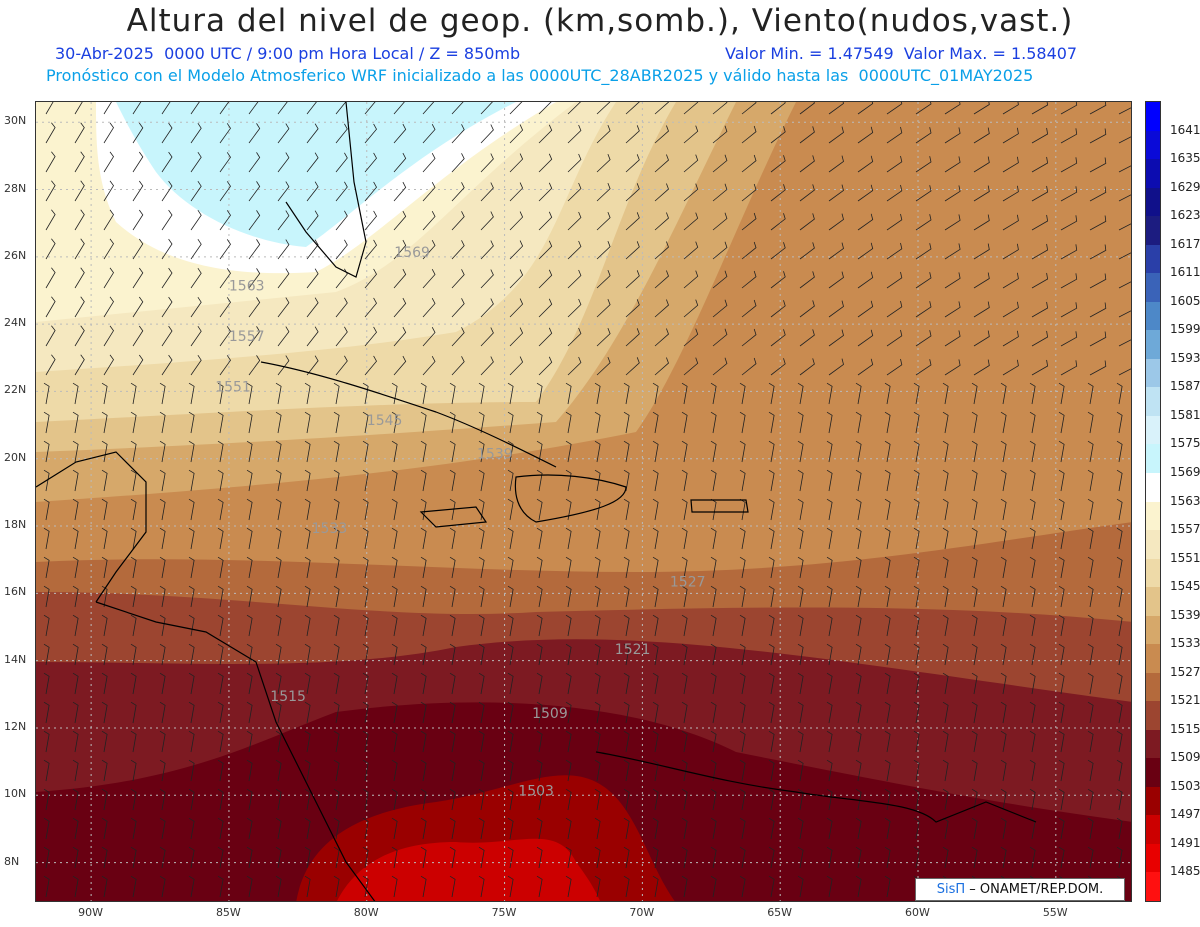 The height and width of the screenshot is (927, 1200). Describe the element at coordinates (15, 390) in the screenshot. I see `lat-tick-label: 22N` at that location.